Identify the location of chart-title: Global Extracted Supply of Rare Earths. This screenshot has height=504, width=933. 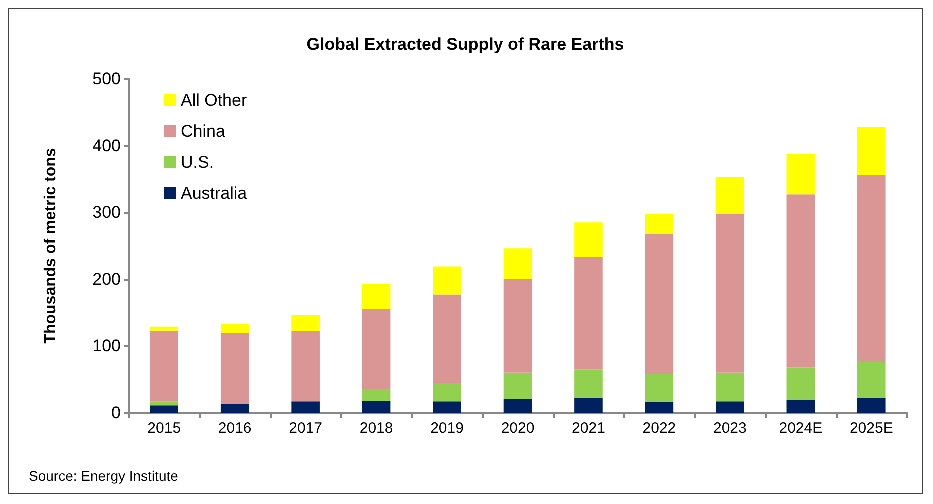
(465, 44).